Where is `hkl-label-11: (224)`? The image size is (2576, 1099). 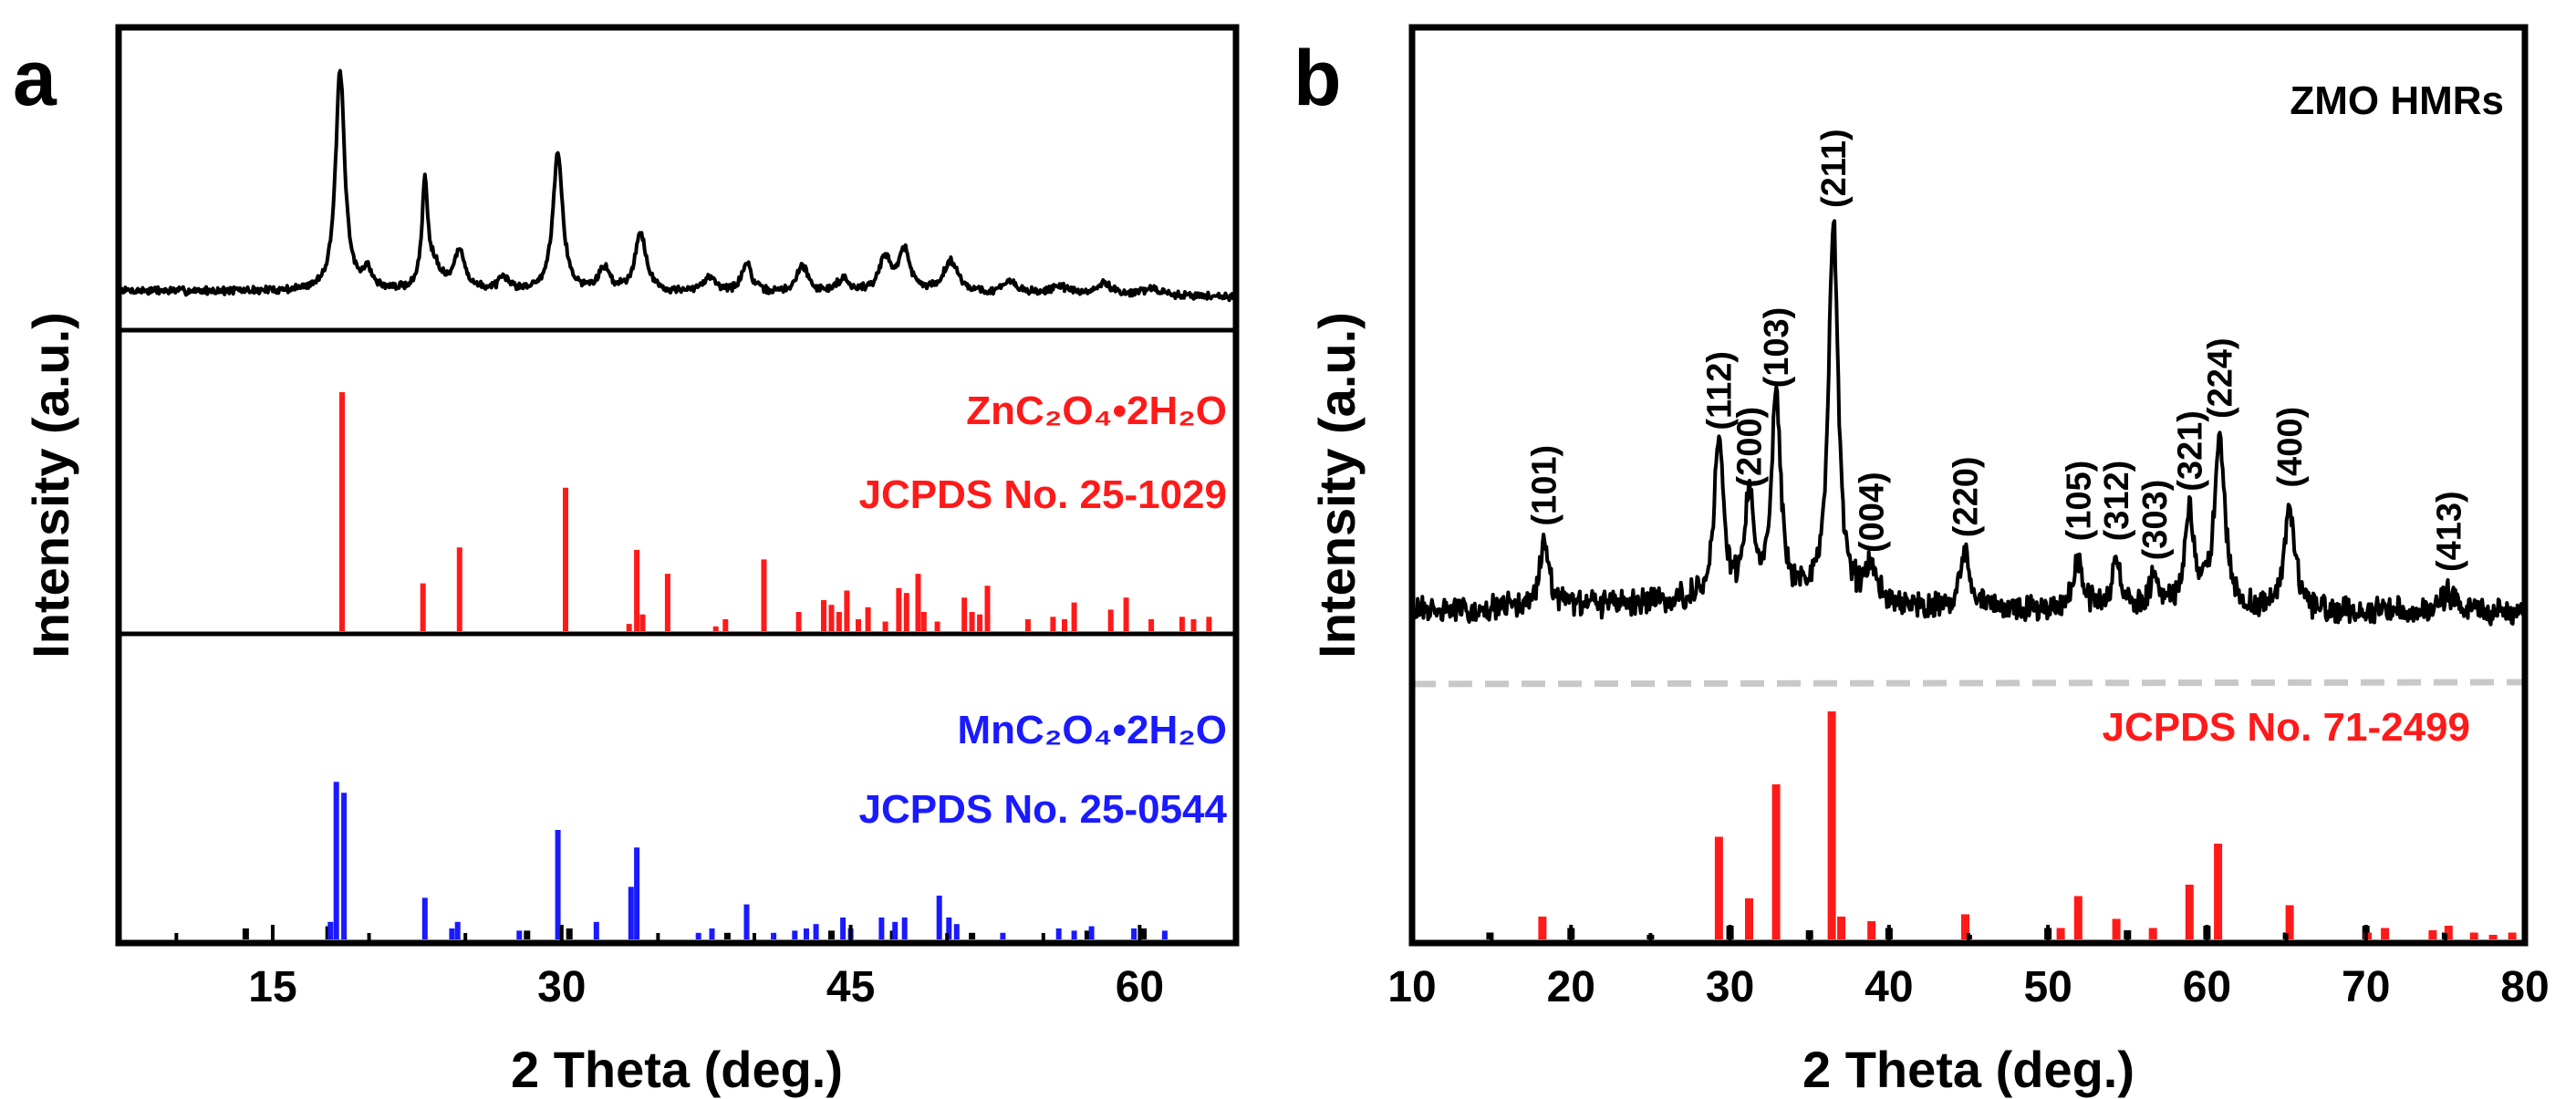 hkl-label-11: (224) is located at coordinates (2220, 378).